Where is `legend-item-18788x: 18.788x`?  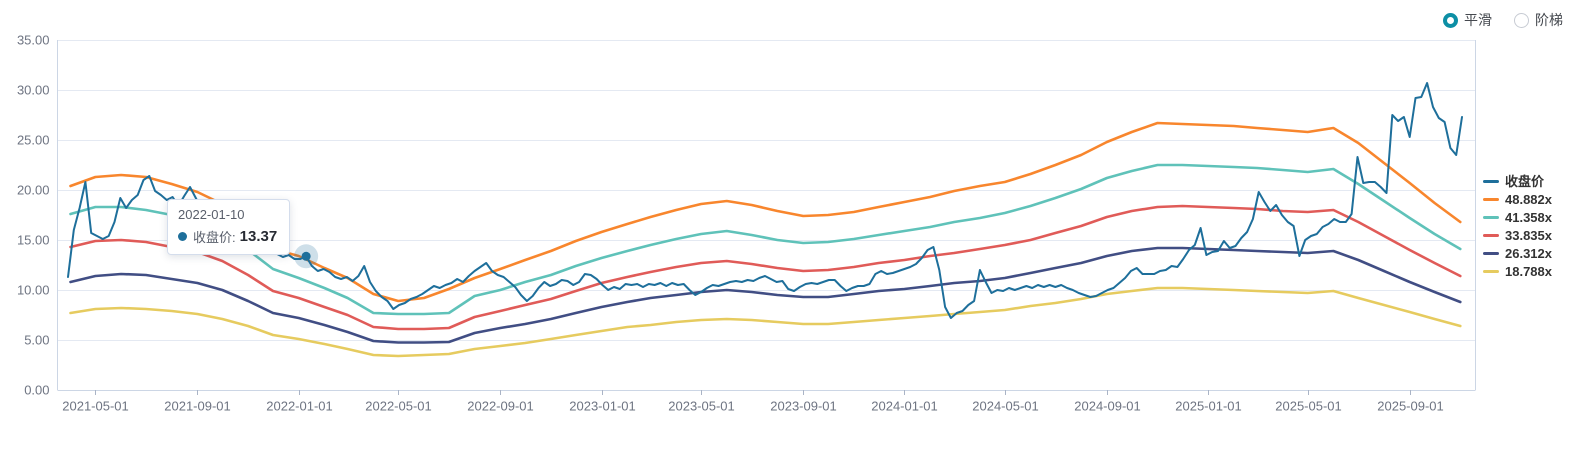
legend-item-18788x: 18.788x is located at coordinates (1517, 271).